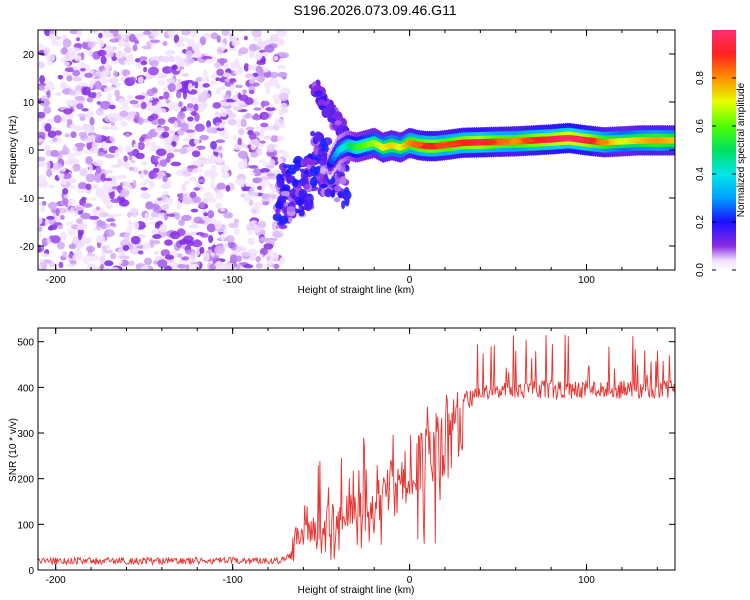 This screenshot has height=600, width=750. What do you see at coordinates (700, 78) in the screenshot?
I see `colorbar-tick-label: 0.8` at bounding box center [700, 78].